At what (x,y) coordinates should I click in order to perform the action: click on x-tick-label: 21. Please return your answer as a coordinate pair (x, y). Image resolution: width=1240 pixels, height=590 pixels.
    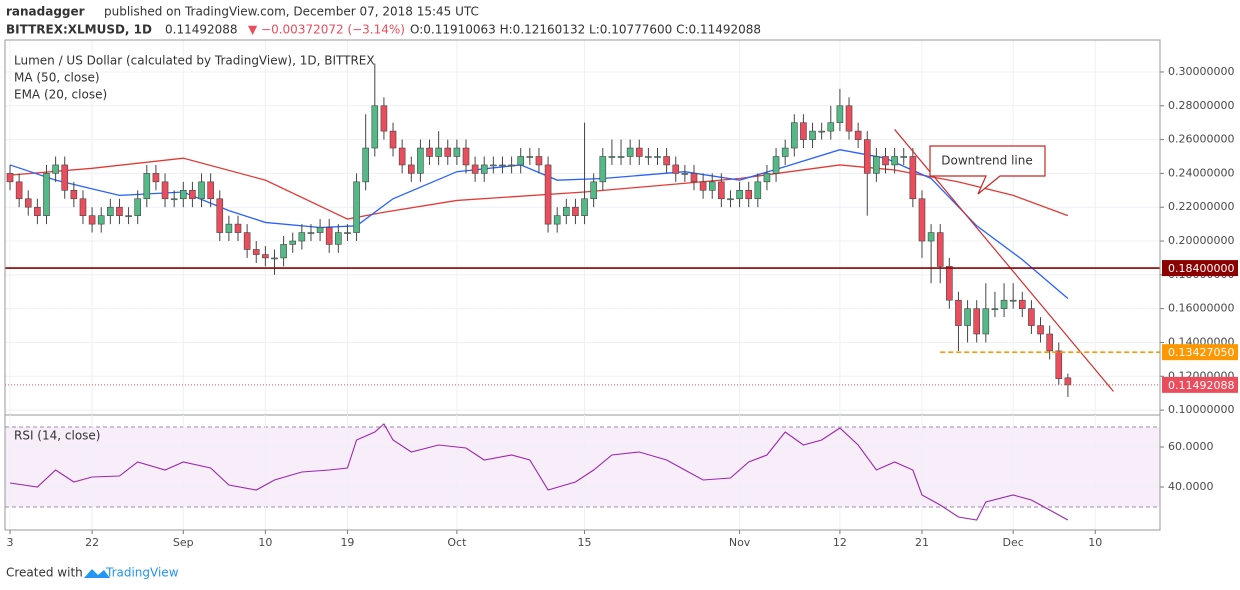
    Looking at the image, I should click on (922, 542).